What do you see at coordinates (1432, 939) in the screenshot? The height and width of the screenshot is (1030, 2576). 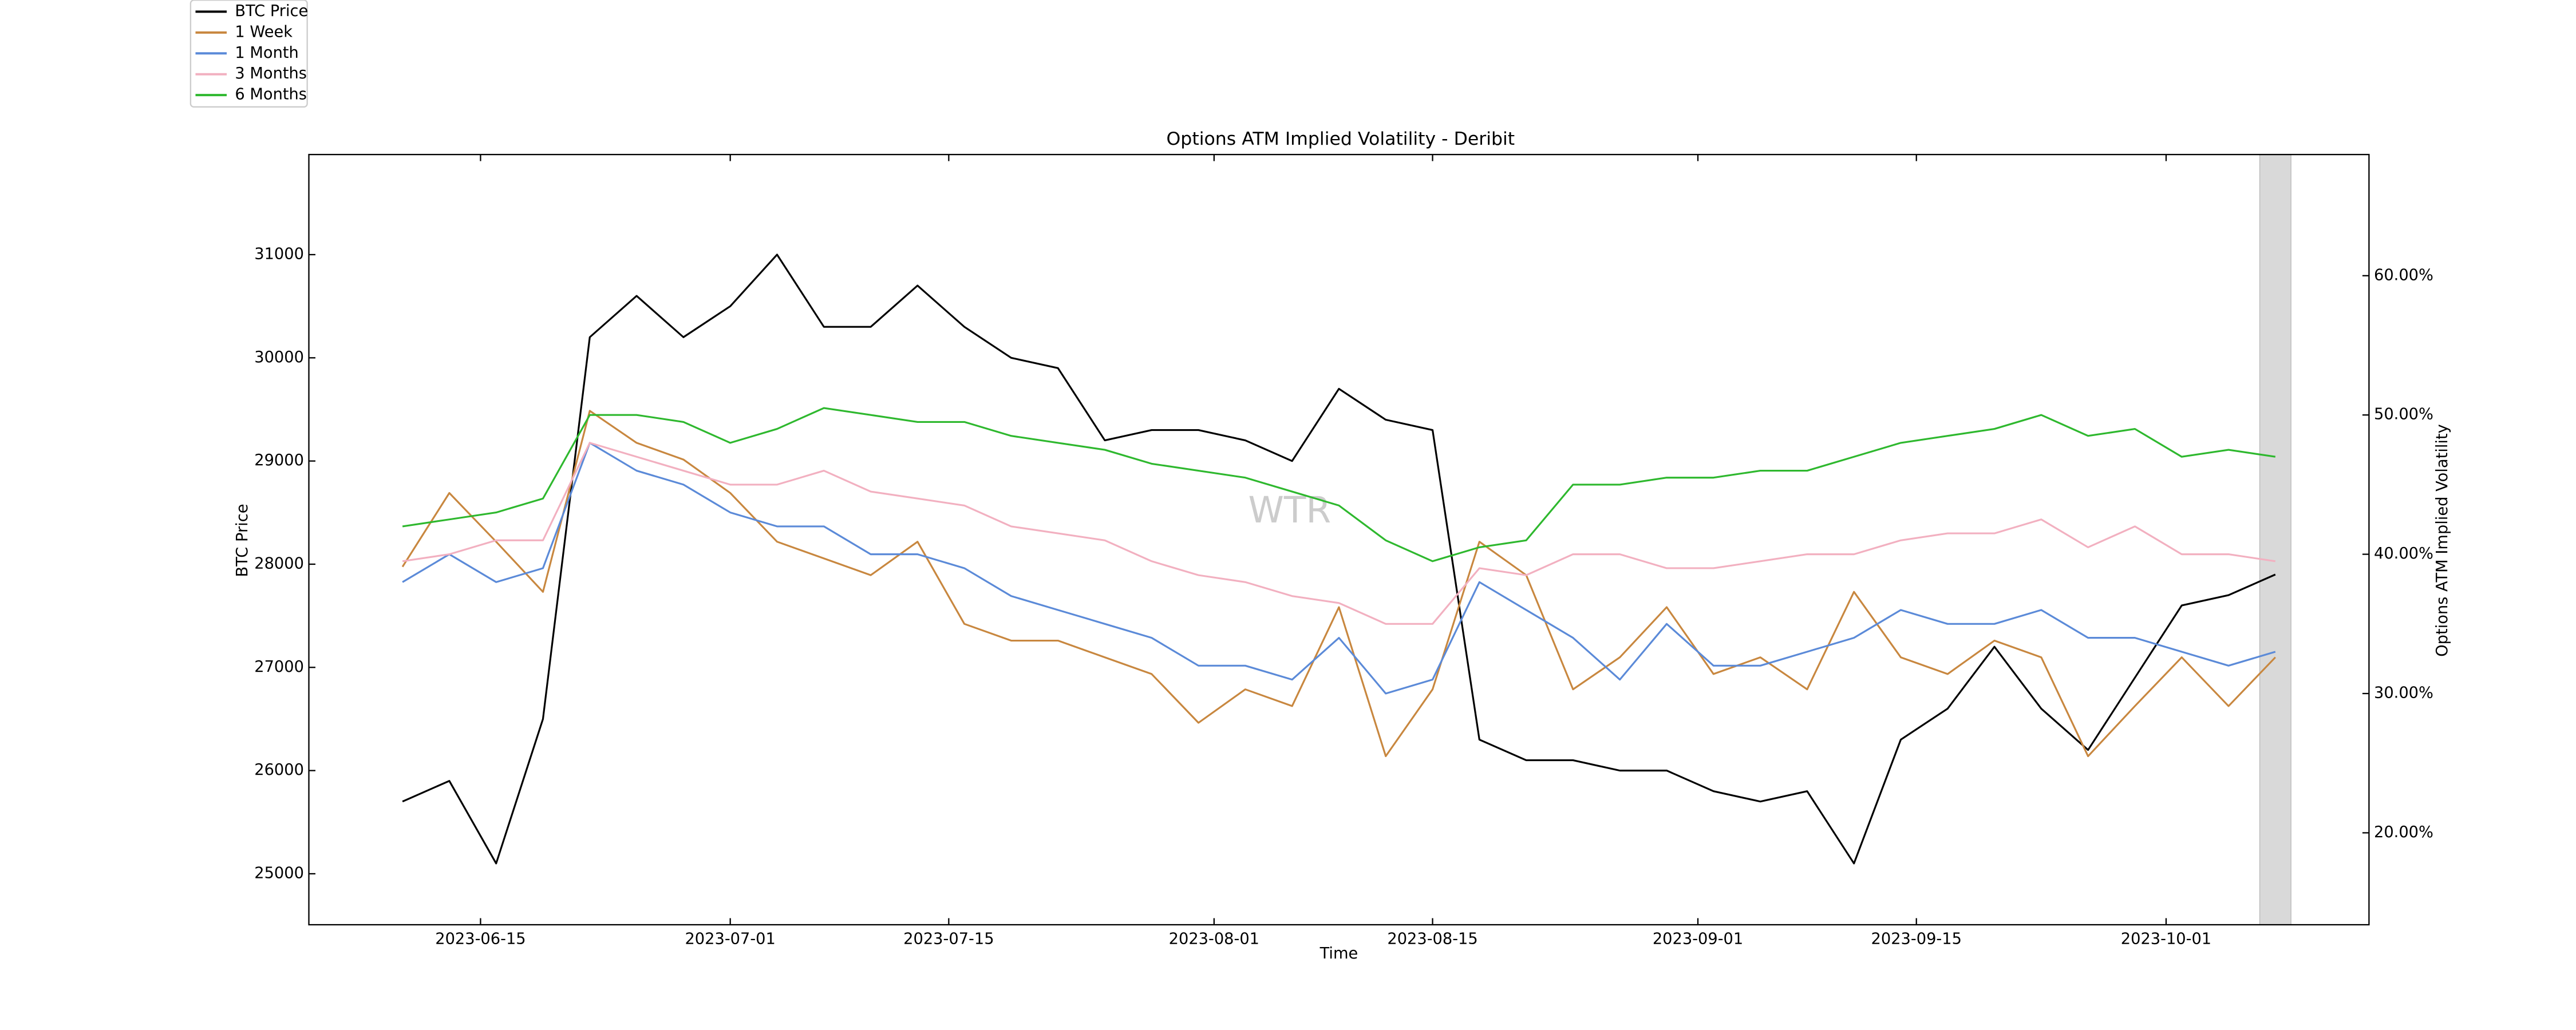 I see `x-tick-label: 2023-08-15` at bounding box center [1432, 939].